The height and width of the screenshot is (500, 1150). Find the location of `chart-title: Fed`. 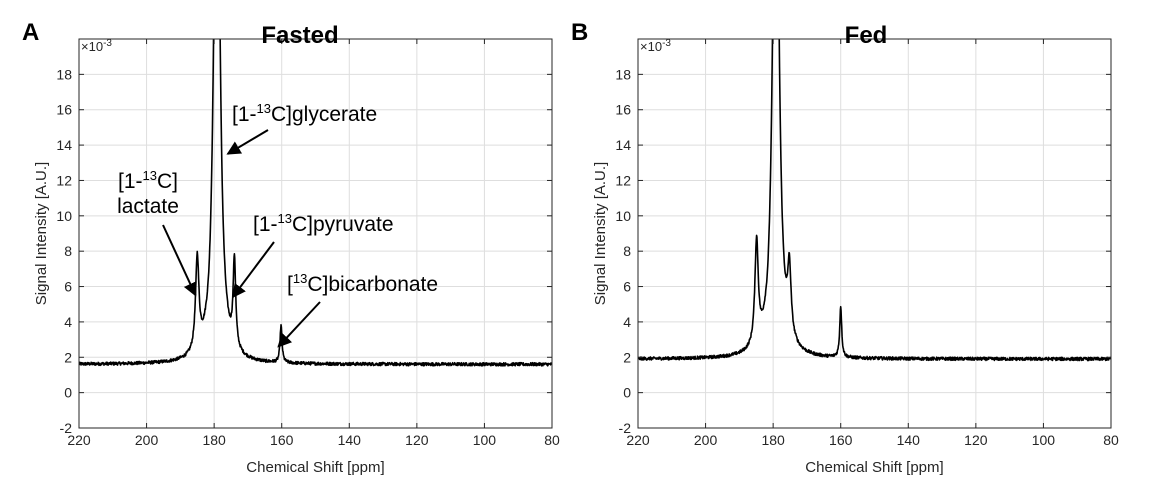

chart-title: Fed is located at coordinates (866, 35).